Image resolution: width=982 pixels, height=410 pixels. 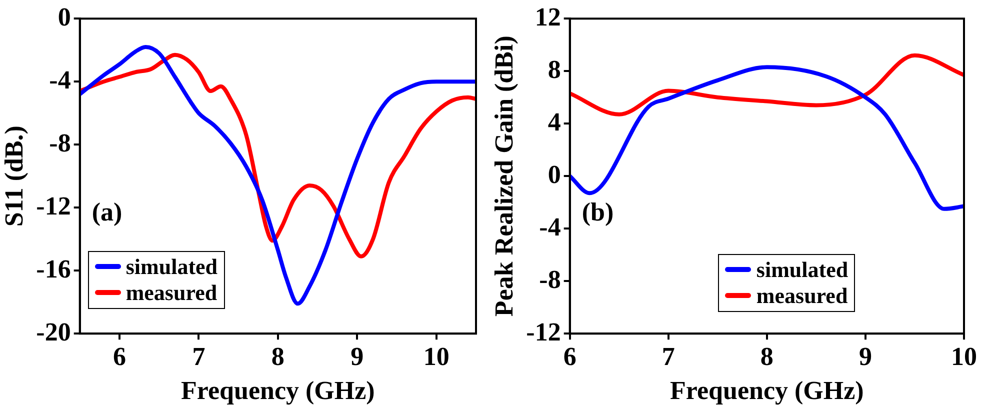 What do you see at coordinates (14, 176) in the screenshot?
I see `y-axis-title: S11 (dB.)` at bounding box center [14, 176].